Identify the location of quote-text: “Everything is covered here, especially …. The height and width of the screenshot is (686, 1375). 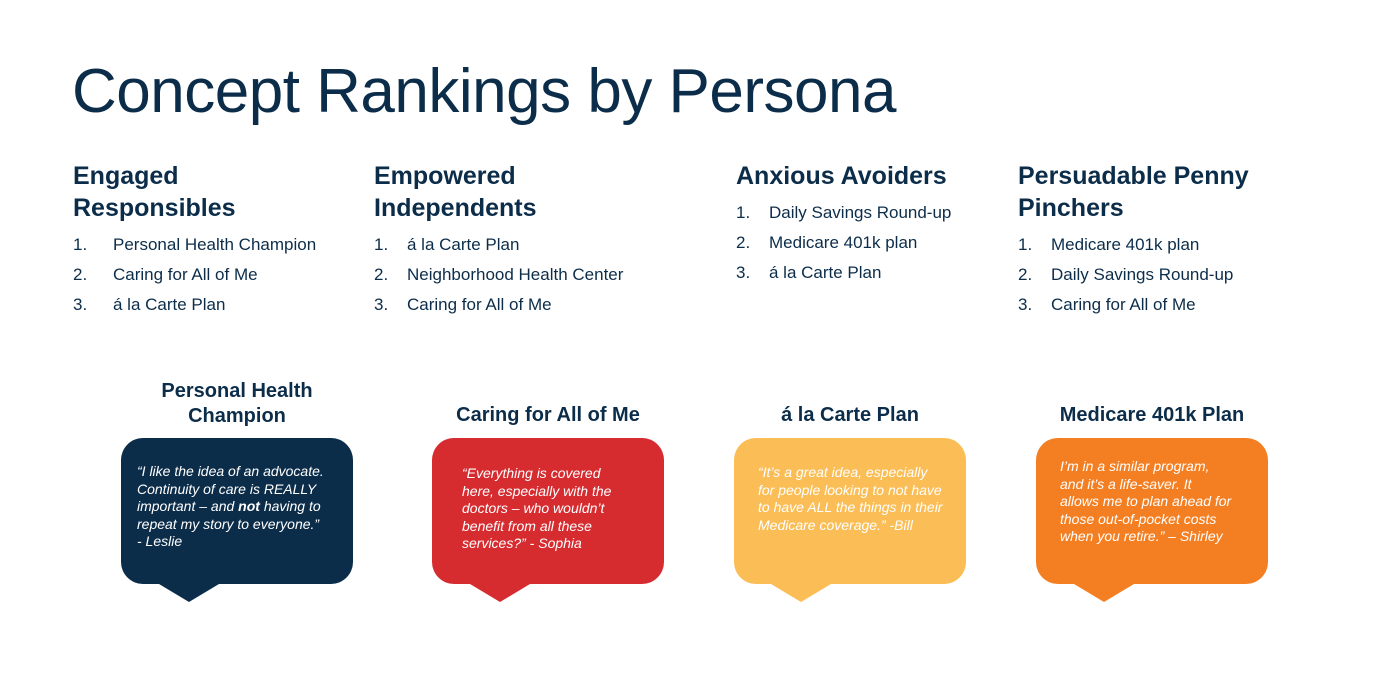
(537, 508).